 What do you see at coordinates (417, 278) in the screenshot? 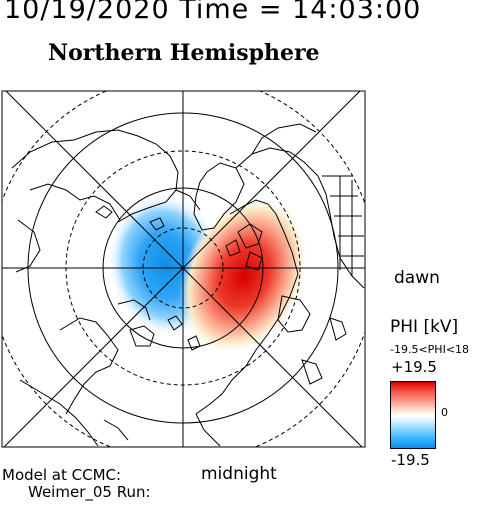
I see `dawn-label: dawn` at bounding box center [417, 278].